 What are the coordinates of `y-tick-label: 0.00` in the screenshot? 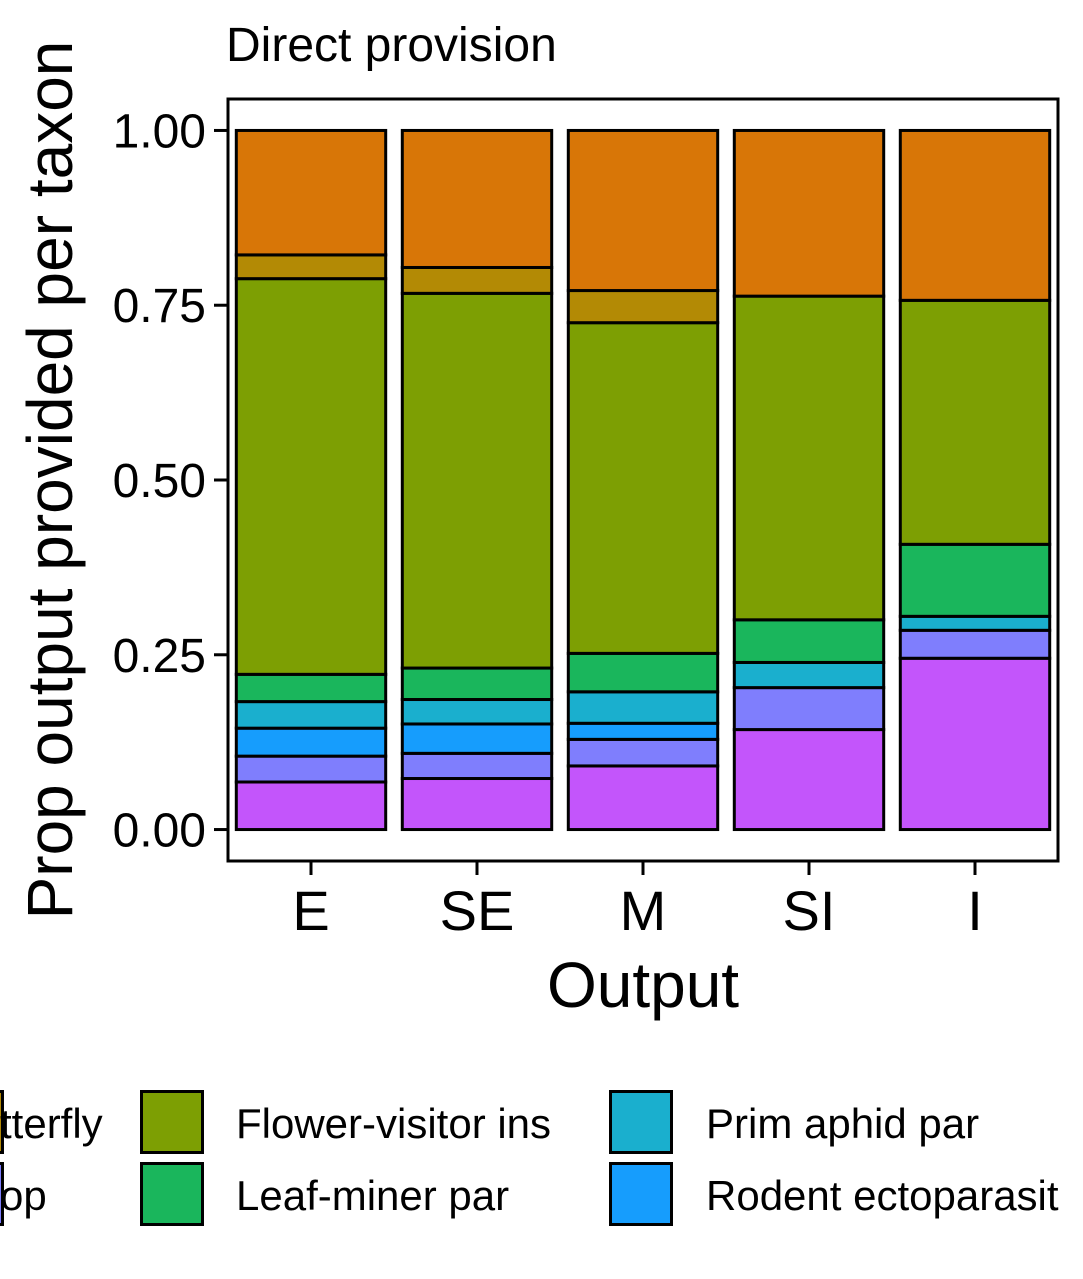 It's located at (159, 831).